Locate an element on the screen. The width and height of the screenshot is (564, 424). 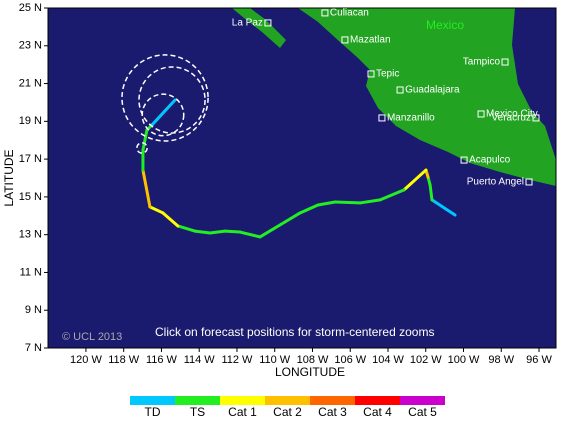
country-label: Mexico is located at coordinates (445, 25).